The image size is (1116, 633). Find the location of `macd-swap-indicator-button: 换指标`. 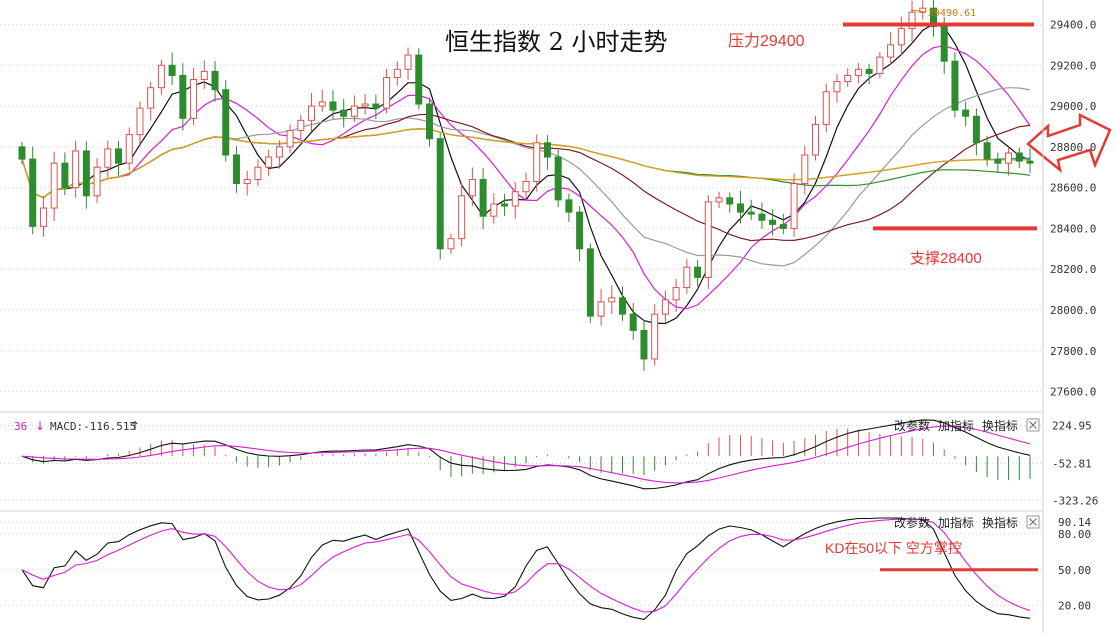

macd-swap-indicator-button: 换指标 is located at coordinates (1000, 425).